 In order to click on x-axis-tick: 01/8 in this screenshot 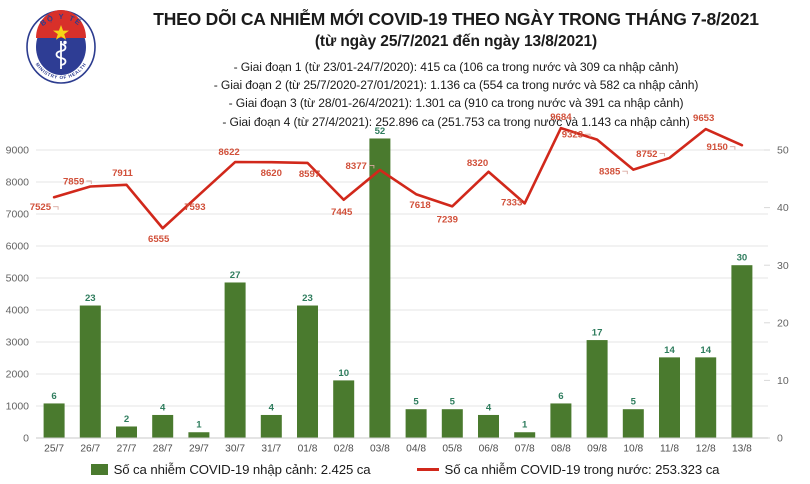, I will do `click(308, 449)`.